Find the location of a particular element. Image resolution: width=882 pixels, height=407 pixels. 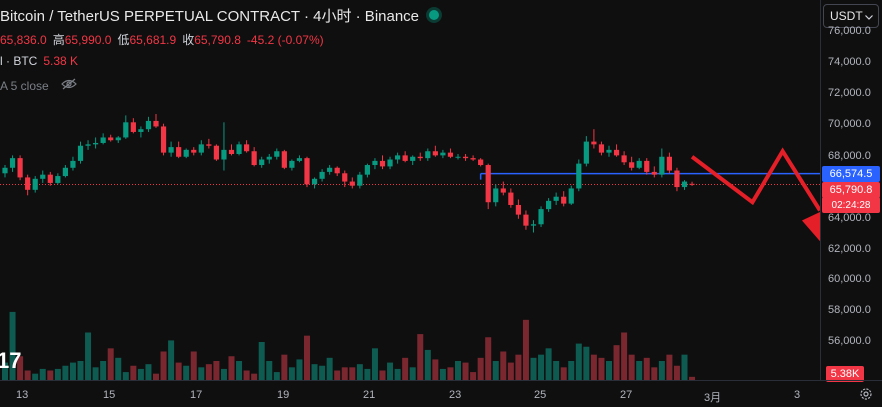

hidden-eye-icon is located at coordinates (68, 85).